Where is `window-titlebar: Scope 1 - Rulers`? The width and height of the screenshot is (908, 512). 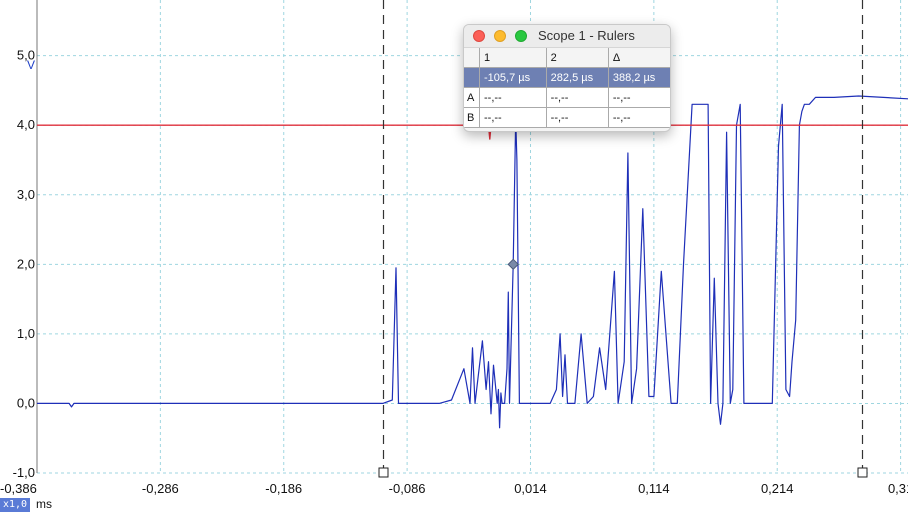 window-titlebar: Scope 1 - Rulers is located at coordinates (567, 36).